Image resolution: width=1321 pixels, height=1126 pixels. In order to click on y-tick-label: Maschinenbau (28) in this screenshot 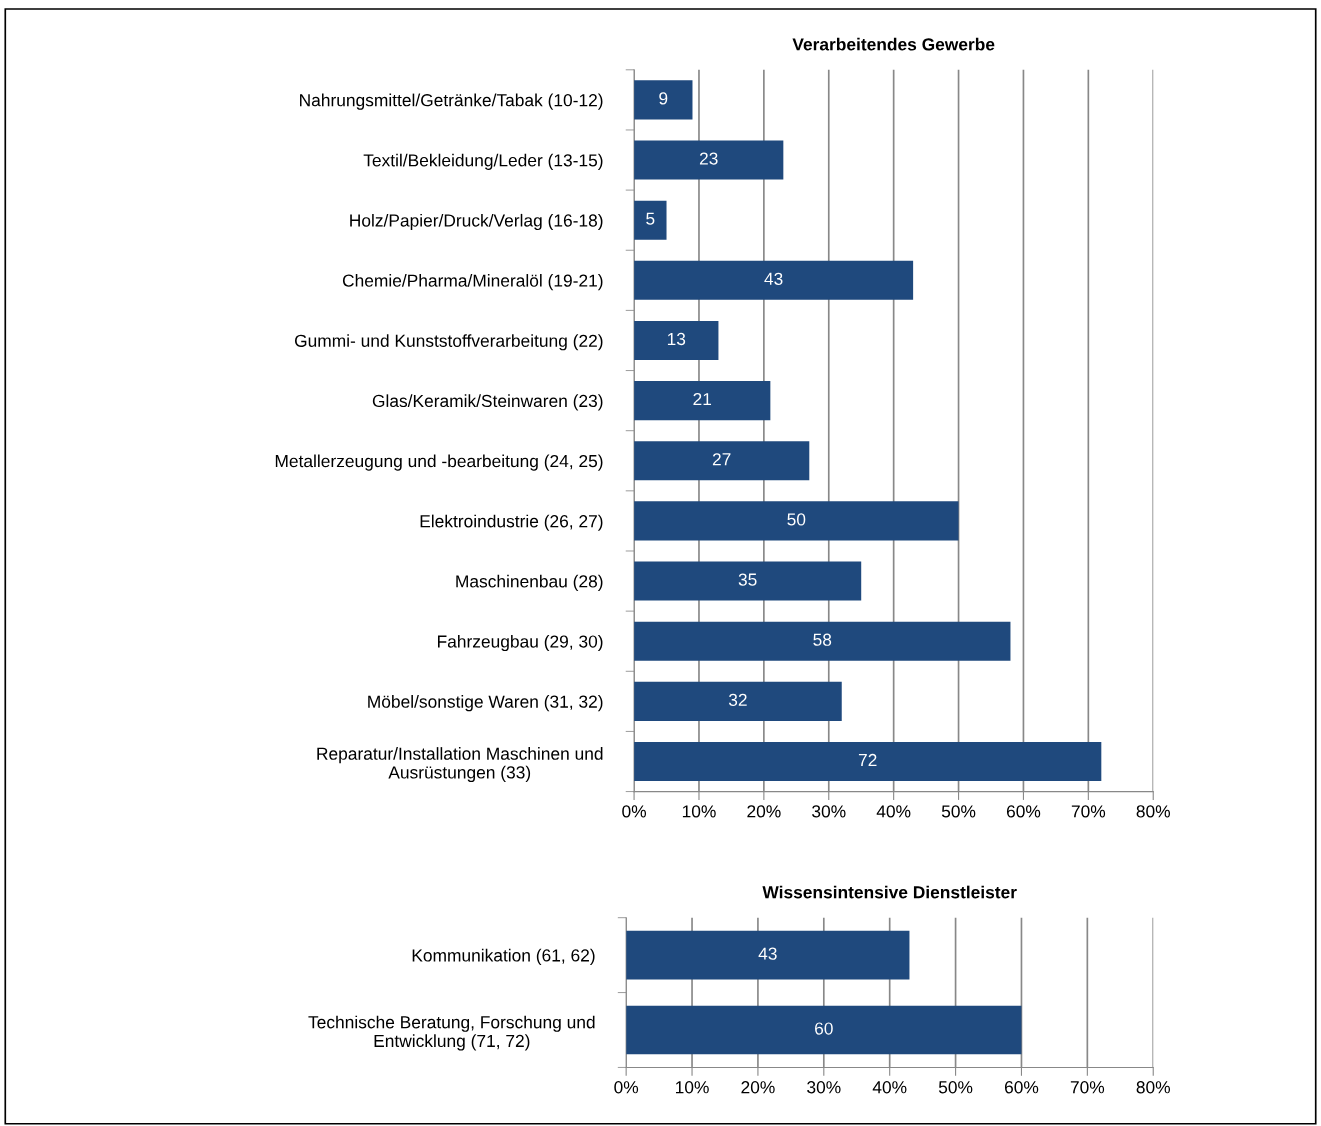, I will do `click(529, 582)`.